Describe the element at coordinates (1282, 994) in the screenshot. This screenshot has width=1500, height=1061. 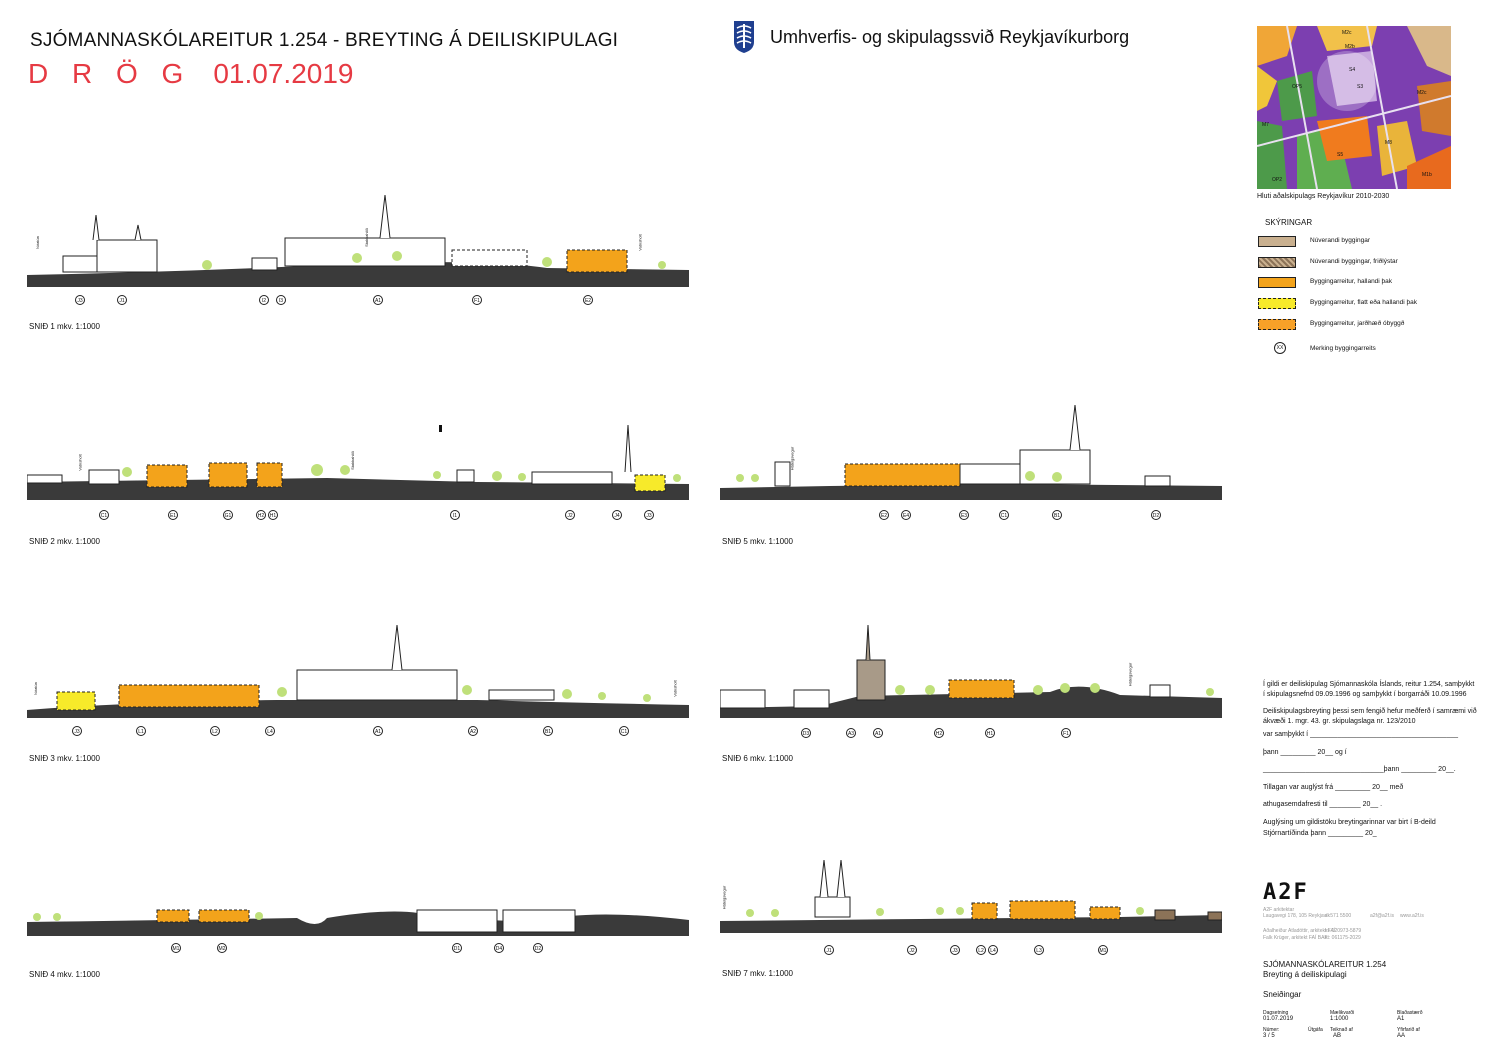
I see `sheet-name: Sneiðingar` at that location.